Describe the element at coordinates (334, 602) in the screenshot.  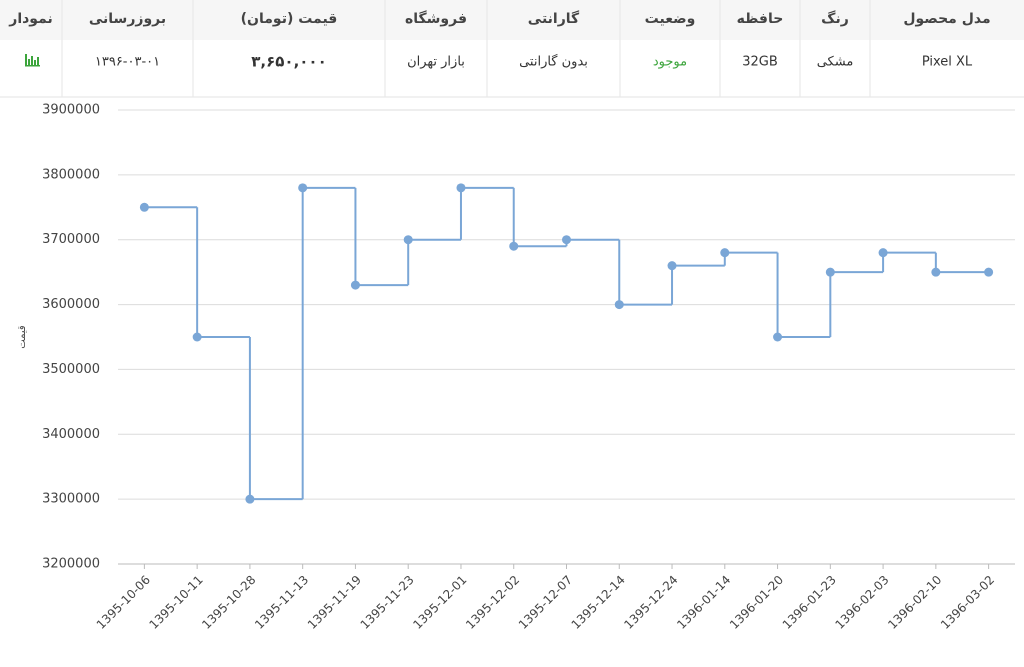
I see `x-tick-label: 1395-11-19` at that location.